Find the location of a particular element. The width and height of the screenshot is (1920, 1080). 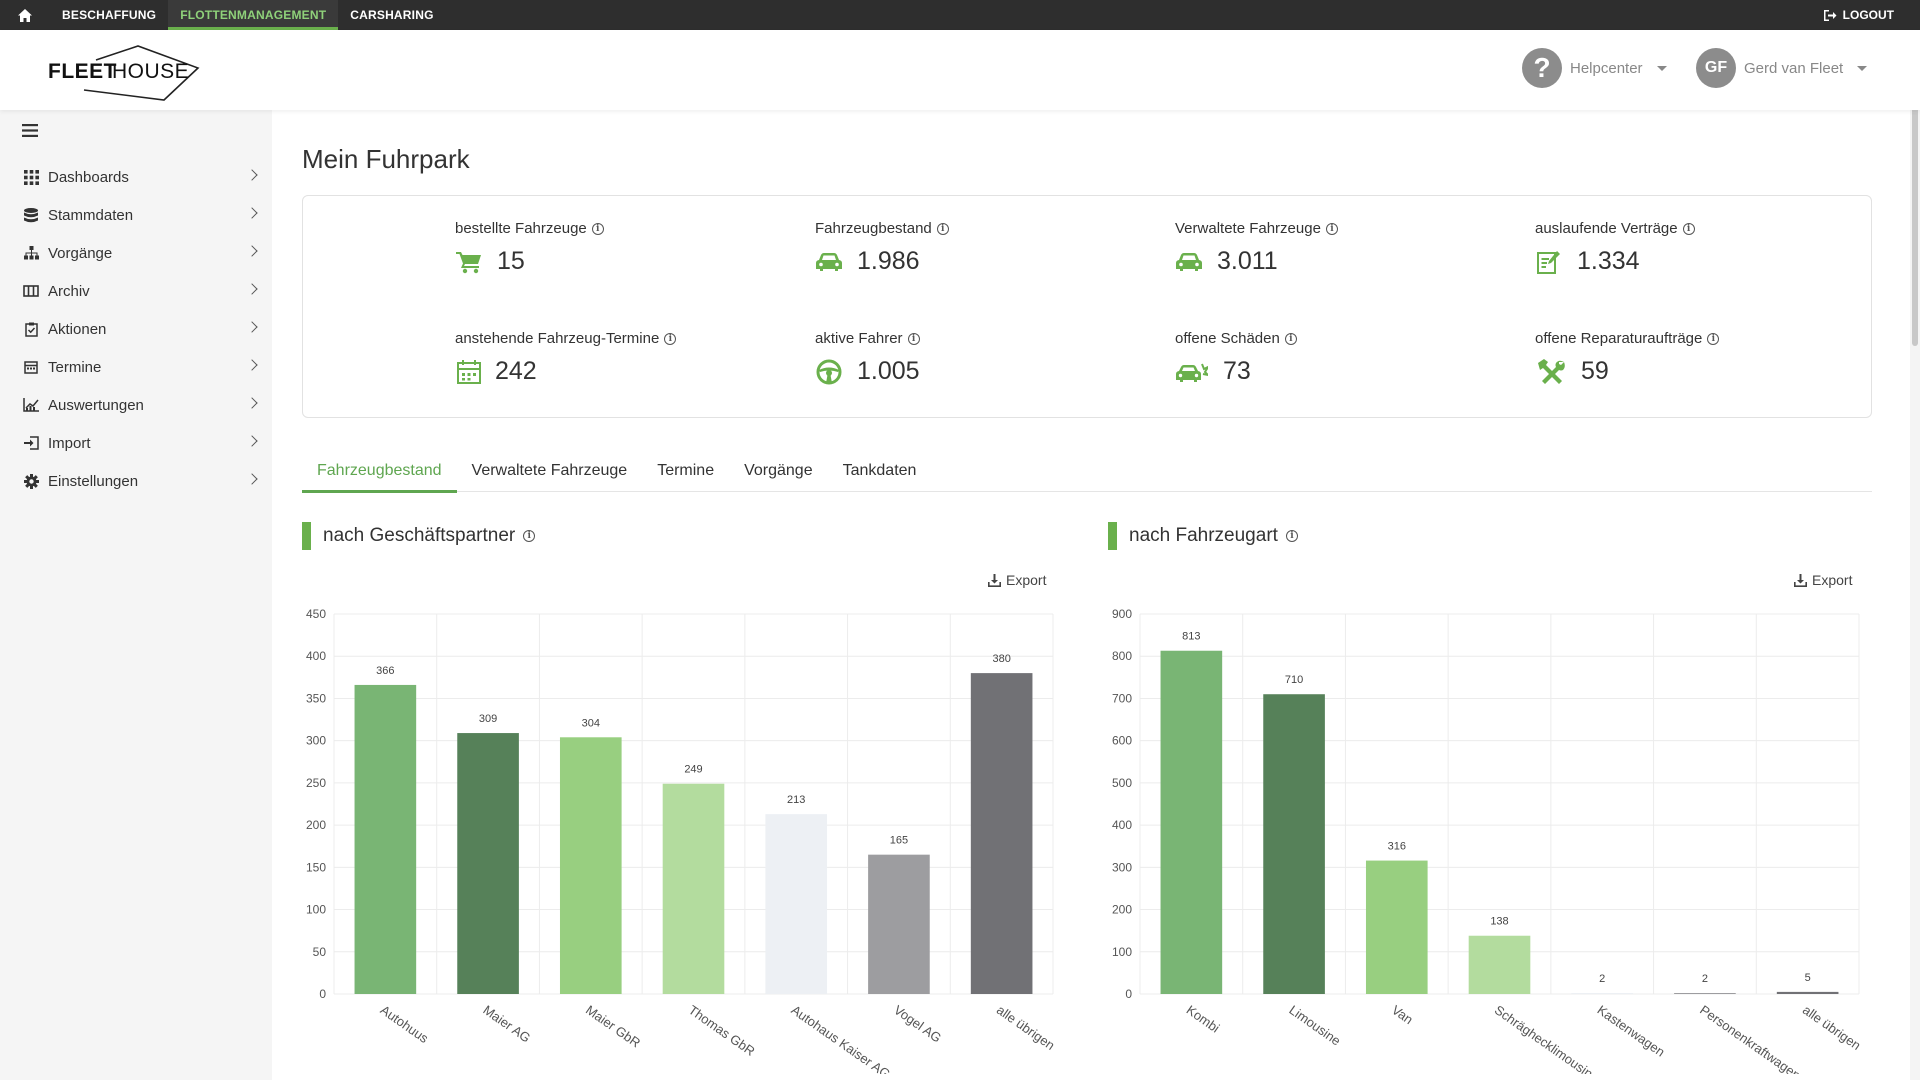

chart-title-text: nach Fahrzeugart is located at coordinates (1203, 535).